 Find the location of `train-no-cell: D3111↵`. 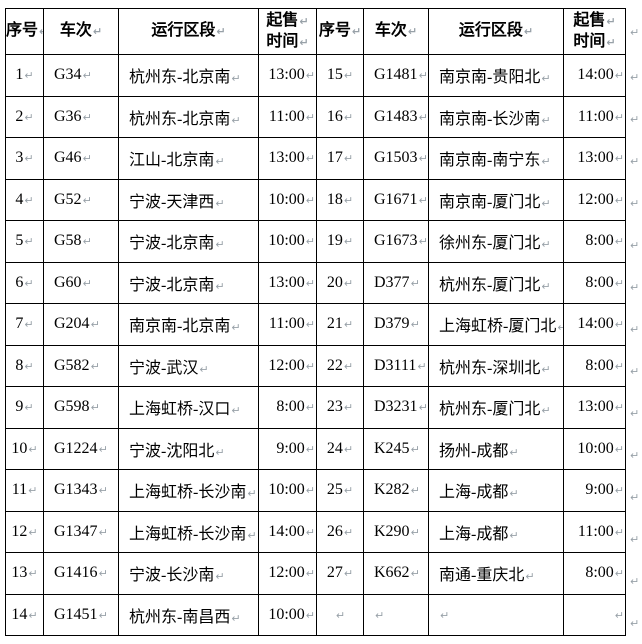

train-no-cell: D3111↵ is located at coordinates (396, 365).